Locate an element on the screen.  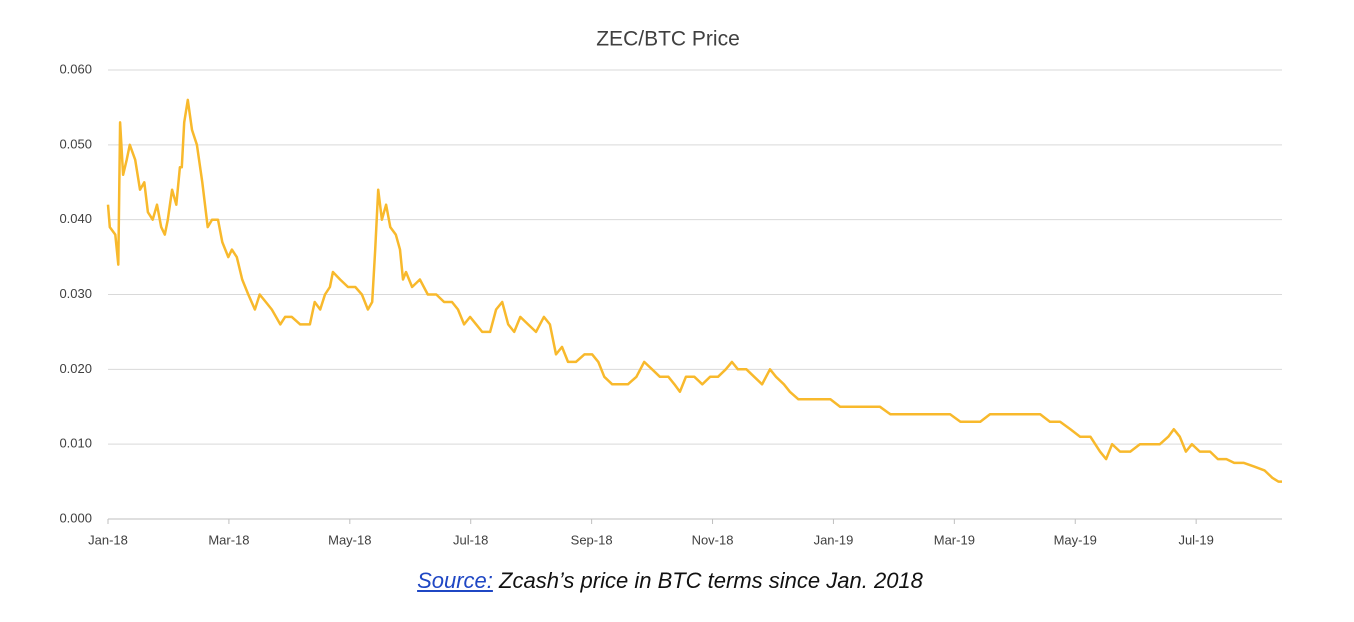
y-tick-label: 0.060 is located at coordinates (75, 68).